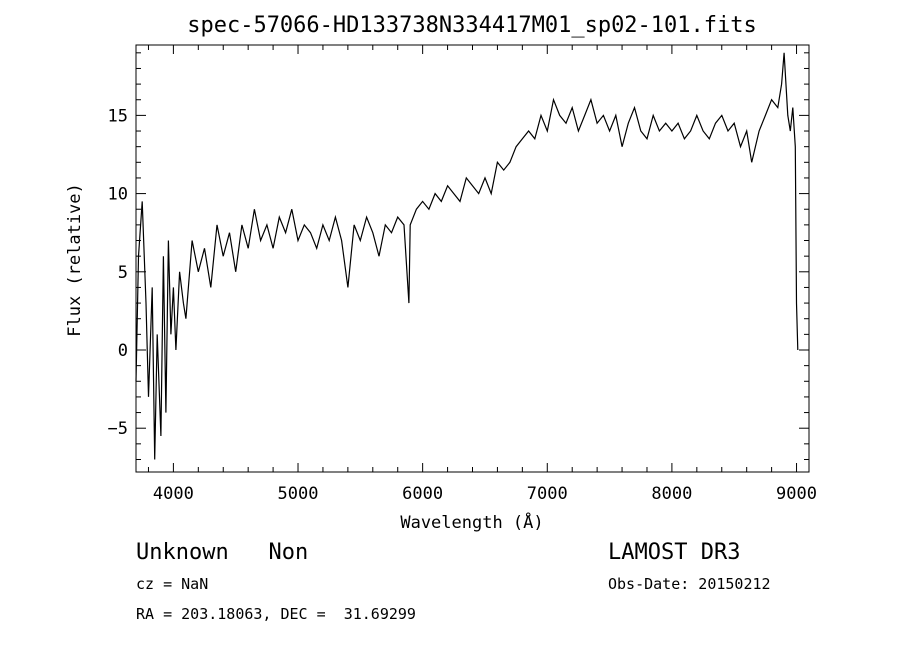 The height and width of the screenshot is (649, 900). I want to click on x-tick-label: 5000, so click(298, 494).